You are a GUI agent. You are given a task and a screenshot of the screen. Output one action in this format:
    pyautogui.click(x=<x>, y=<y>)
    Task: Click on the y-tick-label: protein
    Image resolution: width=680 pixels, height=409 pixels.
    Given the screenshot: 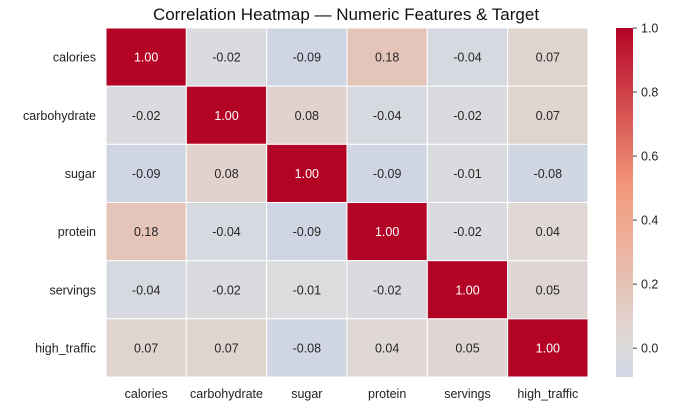 What is the action you would take?
    pyautogui.click(x=77, y=232)
    